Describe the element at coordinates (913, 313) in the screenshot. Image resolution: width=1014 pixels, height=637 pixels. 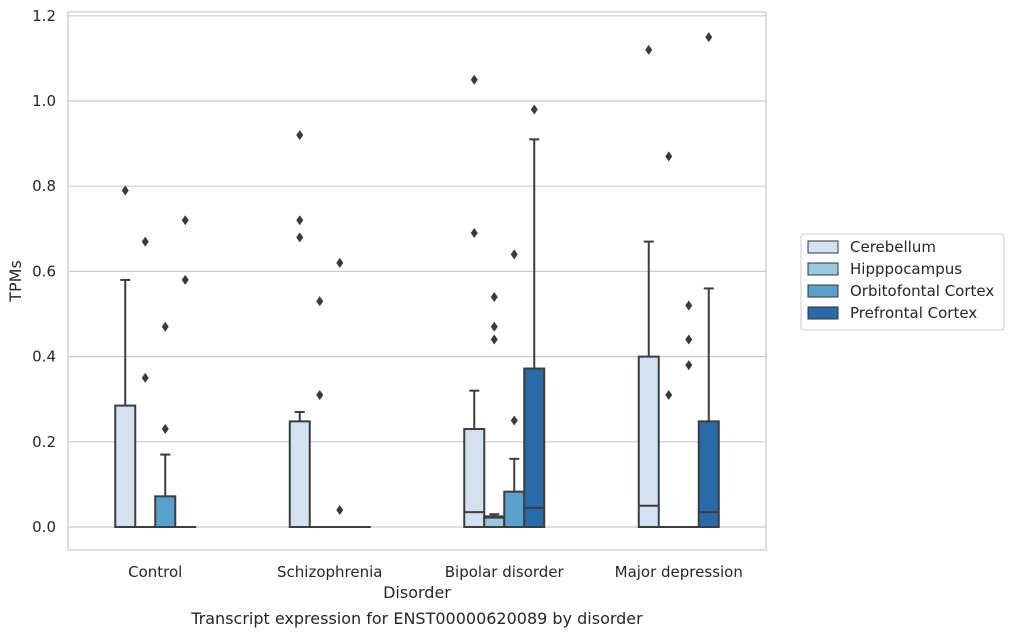
I see `legend-label: Prefrontal Cortex` at that location.